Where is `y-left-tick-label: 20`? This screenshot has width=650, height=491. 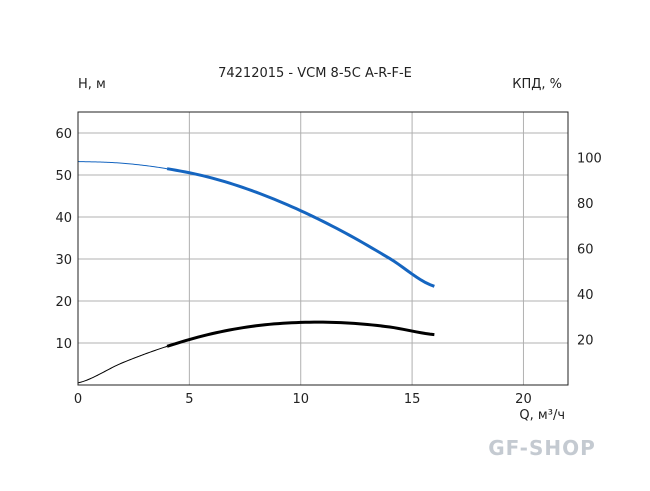 y-left-tick-label: 20 is located at coordinates (63, 302).